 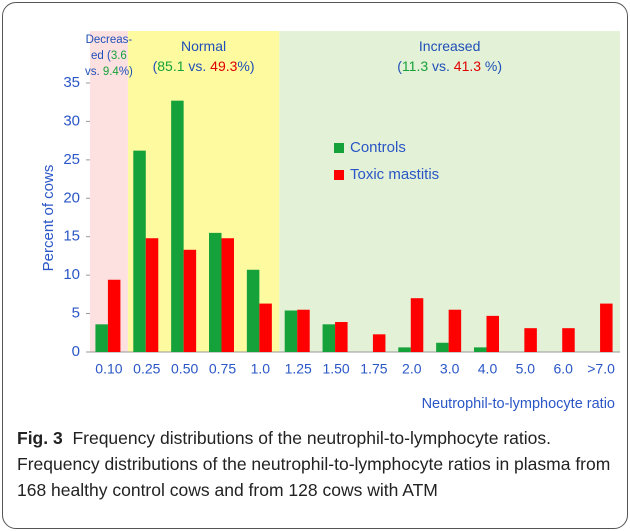 I want to click on region-label: Normal, so click(x=203, y=46).